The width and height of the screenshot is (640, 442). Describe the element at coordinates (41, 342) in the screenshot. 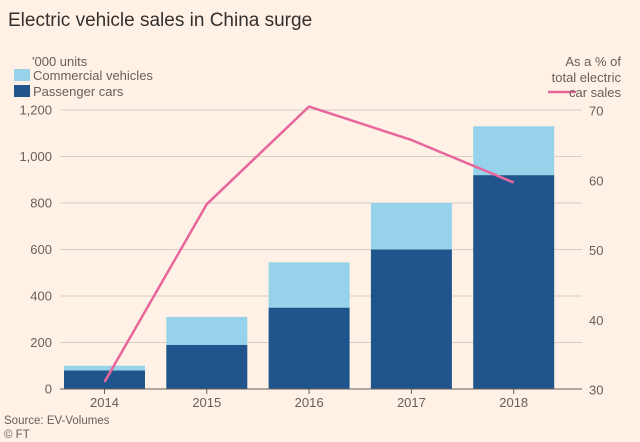

I see `left-tick-label: 200` at that location.